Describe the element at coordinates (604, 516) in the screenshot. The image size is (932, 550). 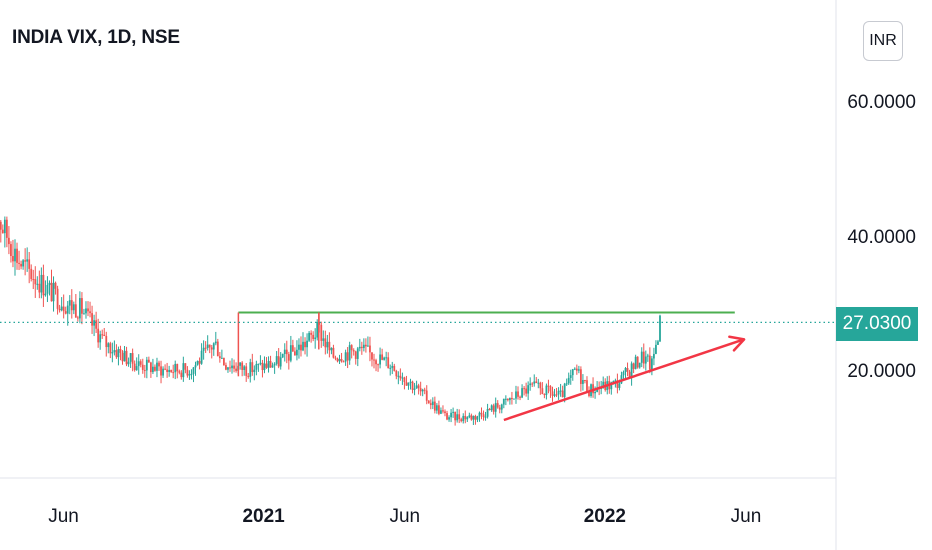
I see `time-tick-label: 2022` at that location.